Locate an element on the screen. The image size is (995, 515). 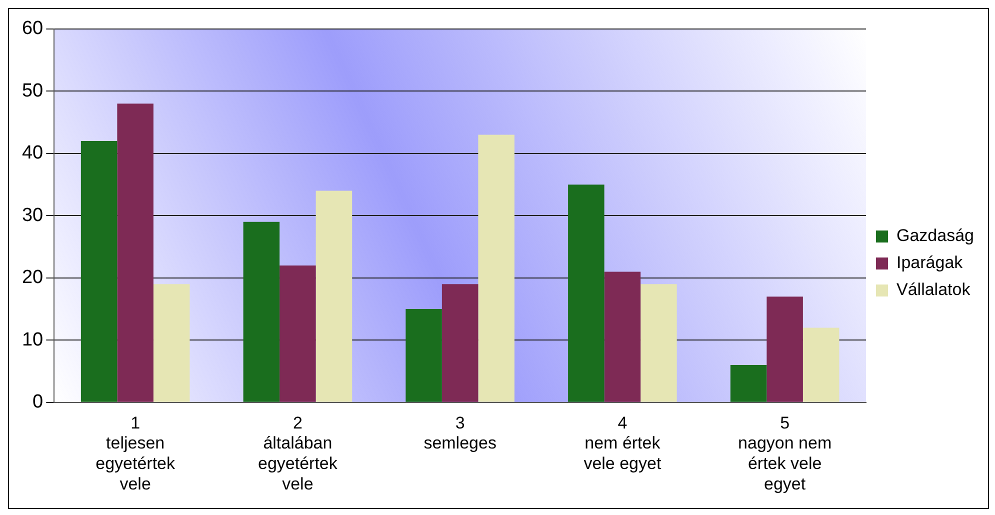
x-tick-label: 2 általában egyetértek vele is located at coordinates (298, 453).